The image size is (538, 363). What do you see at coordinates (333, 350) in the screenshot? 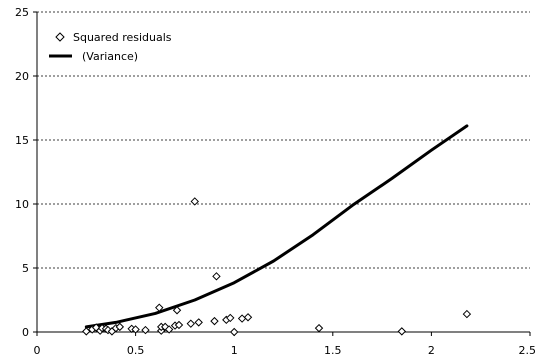
I see `x-tick-label: 1.5` at bounding box center [333, 350].